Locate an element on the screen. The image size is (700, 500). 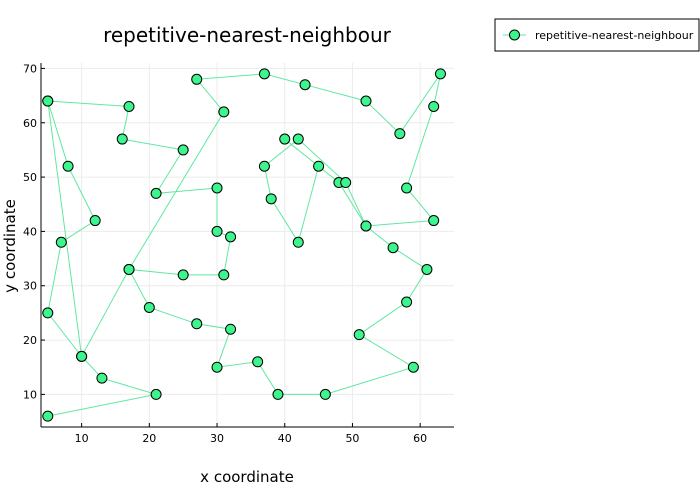
x-tick-label-2: 30 is located at coordinates (217, 438).